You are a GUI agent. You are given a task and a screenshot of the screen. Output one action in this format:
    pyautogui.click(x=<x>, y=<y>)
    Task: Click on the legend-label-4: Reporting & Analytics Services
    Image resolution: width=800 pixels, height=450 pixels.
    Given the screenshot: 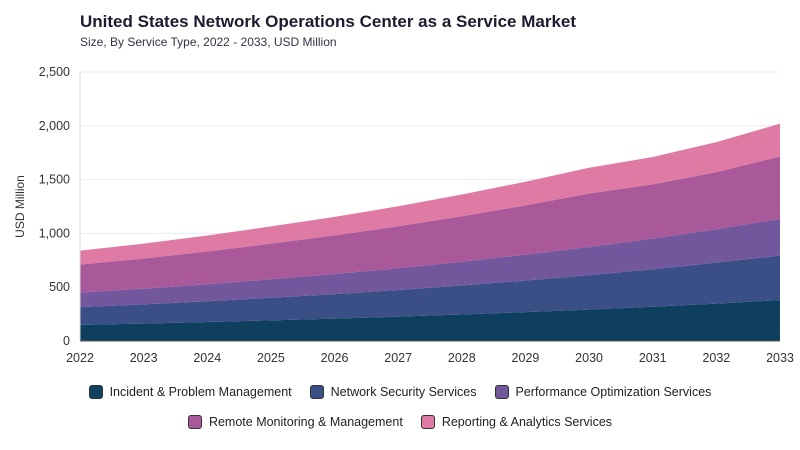 What is the action you would take?
    pyautogui.click(x=527, y=422)
    